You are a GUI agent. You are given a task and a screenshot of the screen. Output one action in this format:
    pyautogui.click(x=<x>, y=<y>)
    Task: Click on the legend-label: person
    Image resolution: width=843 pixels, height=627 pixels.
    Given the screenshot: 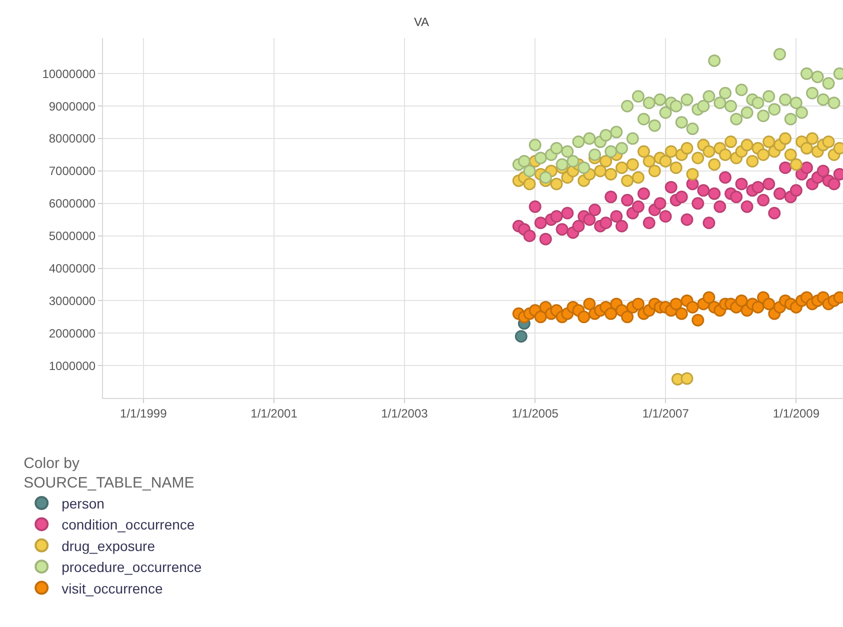 What is the action you would take?
    pyautogui.click(x=83, y=503)
    